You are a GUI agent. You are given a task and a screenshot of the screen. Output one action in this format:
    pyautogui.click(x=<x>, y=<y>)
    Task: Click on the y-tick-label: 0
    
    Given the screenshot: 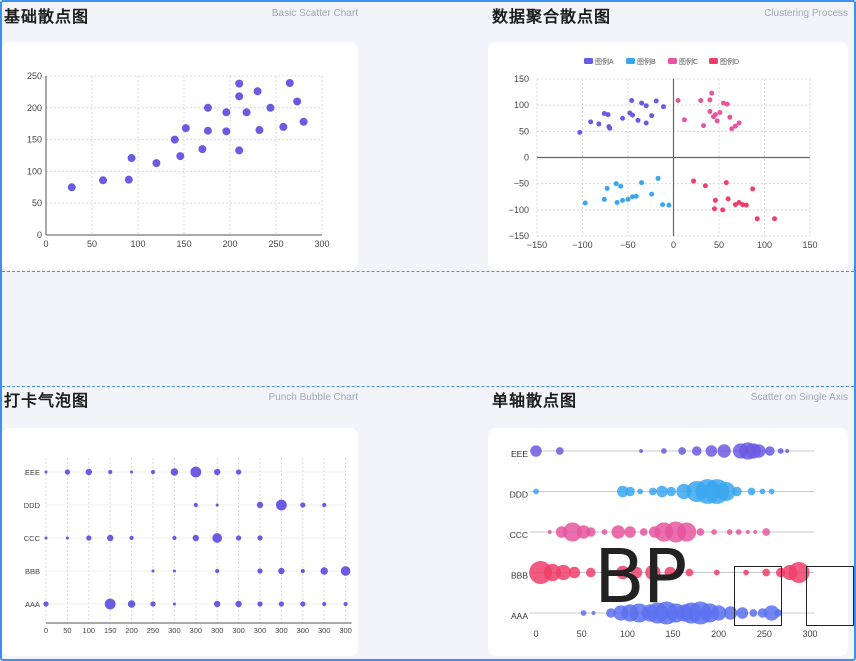 What is the action you would take?
    pyautogui.click(x=526, y=158)
    